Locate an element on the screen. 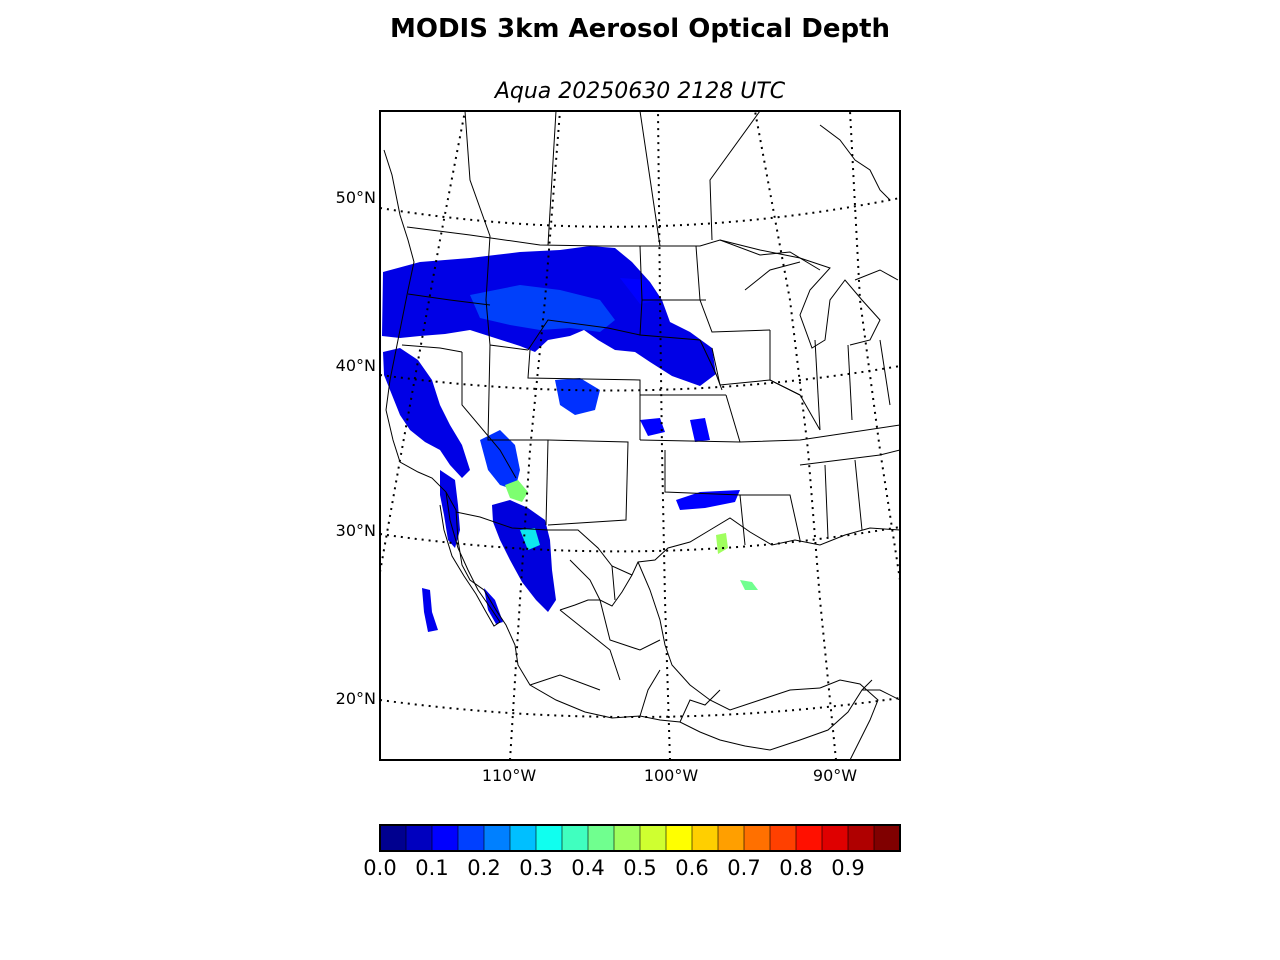 The height and width of the screenshot is (960, 1280). colorbar-tick-label: 0.8 is located at coordinates (796, 868).